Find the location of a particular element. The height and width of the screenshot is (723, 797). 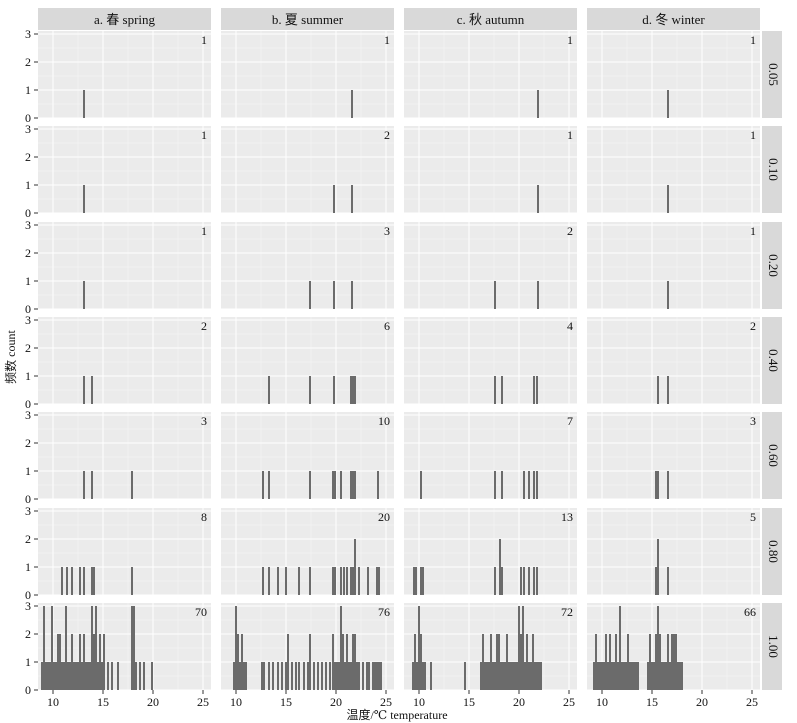

histogram-panel: 8 is located at coordinates (124, 552).